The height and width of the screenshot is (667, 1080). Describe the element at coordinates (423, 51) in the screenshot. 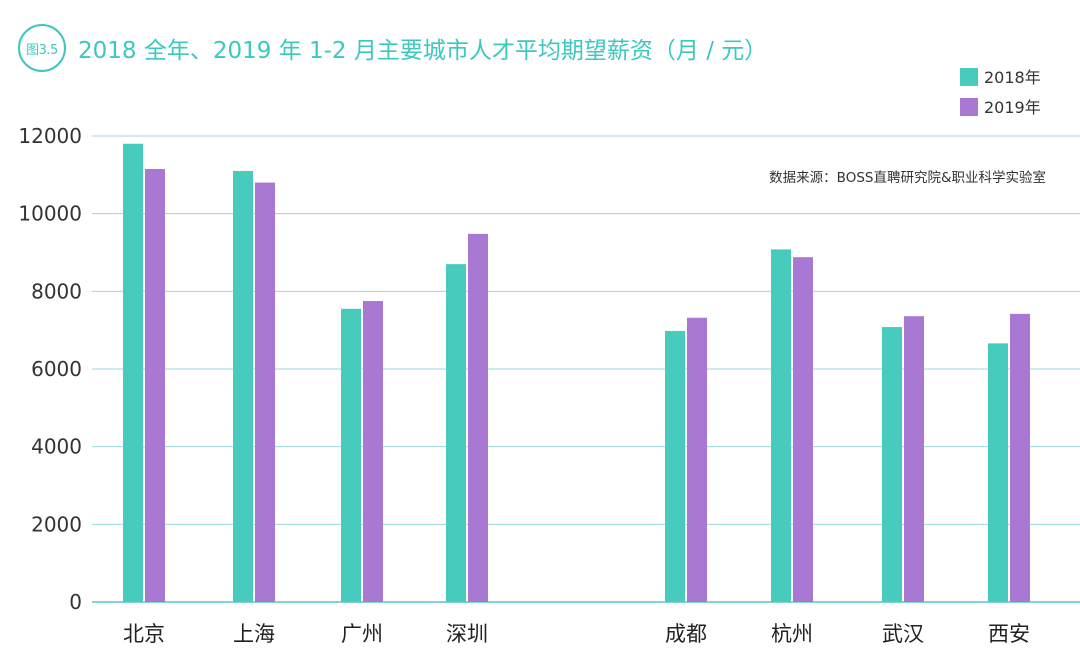

I see `chart-title: 2018 全年、2019 年 1-2 月主要城市人才平均期望薪资（月 / 元）` at that location.